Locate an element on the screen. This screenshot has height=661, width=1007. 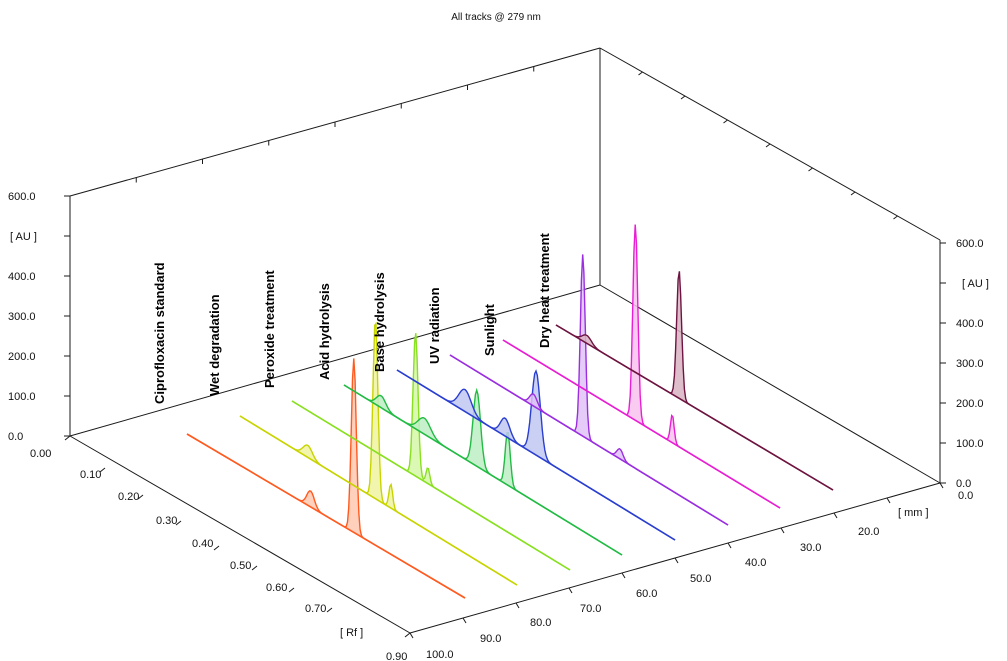
mm-tick-label: 20.0 is located at coordinates (868, 532).